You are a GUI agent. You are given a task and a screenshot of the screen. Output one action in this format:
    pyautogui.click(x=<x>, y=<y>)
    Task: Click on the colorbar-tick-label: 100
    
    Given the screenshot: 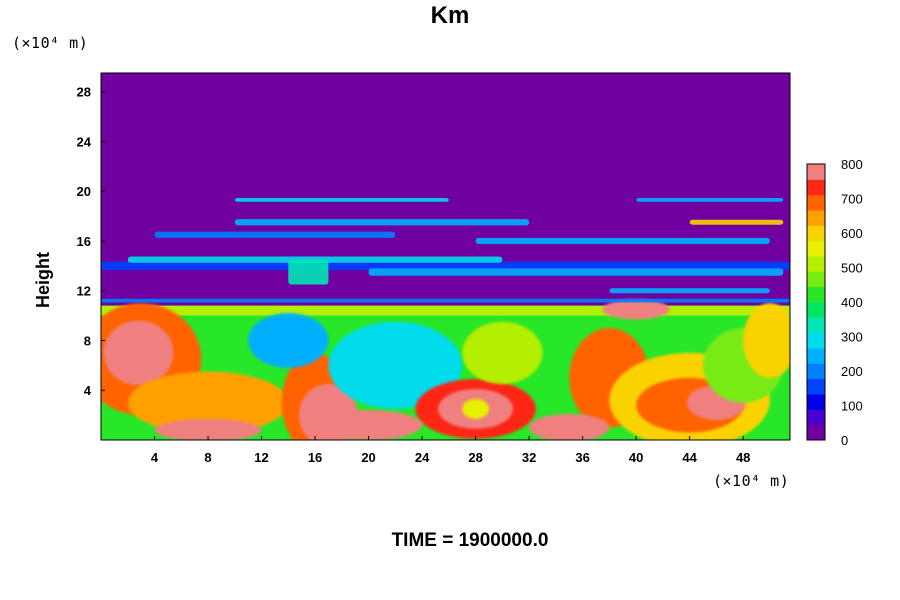 What is the action you would take?
    pyautogui.click(x=852, y=406)
    